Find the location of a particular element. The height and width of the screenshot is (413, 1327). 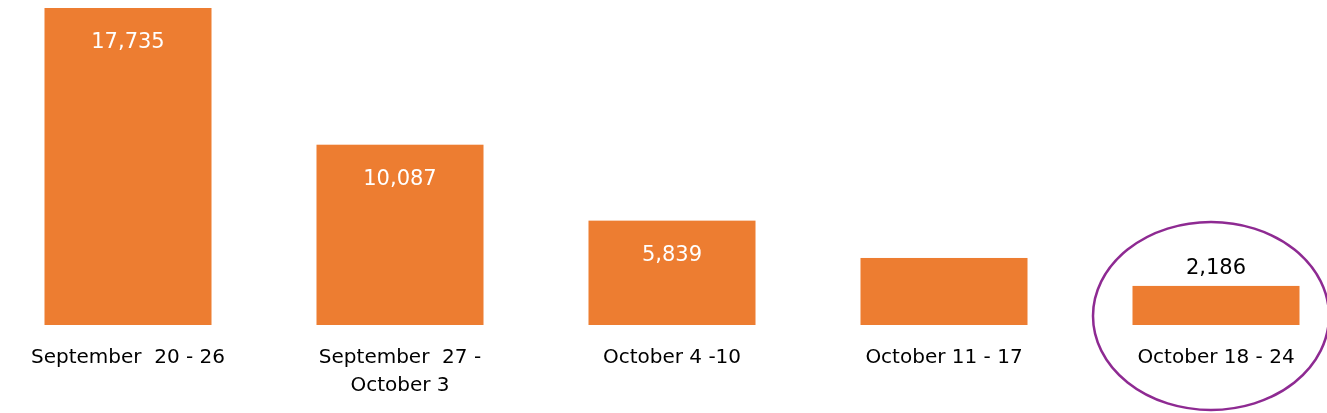

data-label: 2,186 is located at coordinates (1216, 266).